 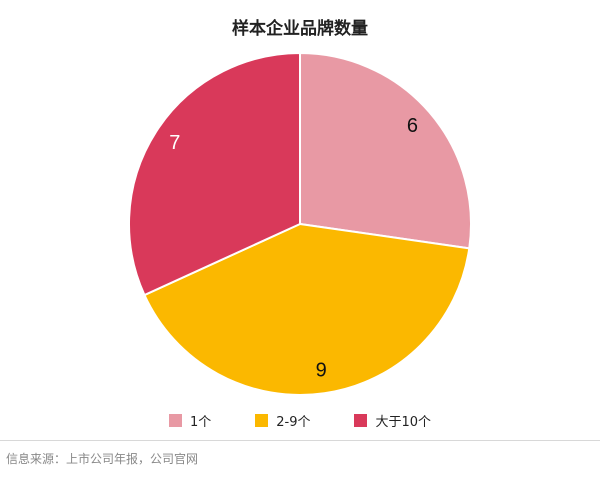 I want to click on chart-title: 样本企业品牌数量, so click(x=300, y=29).